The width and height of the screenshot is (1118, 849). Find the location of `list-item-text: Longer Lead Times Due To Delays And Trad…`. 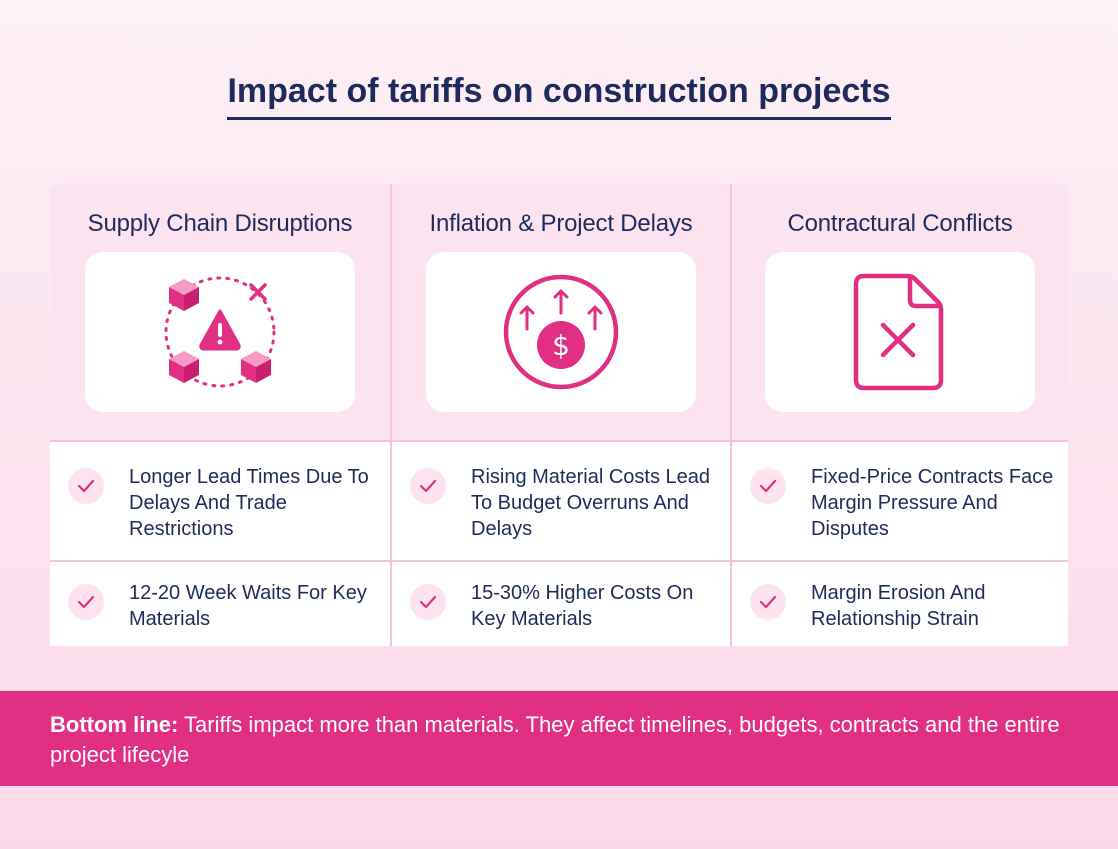

list-item-text: Longer Lead Times Due To Delays And Trad… is located at coordinates (249, 503).